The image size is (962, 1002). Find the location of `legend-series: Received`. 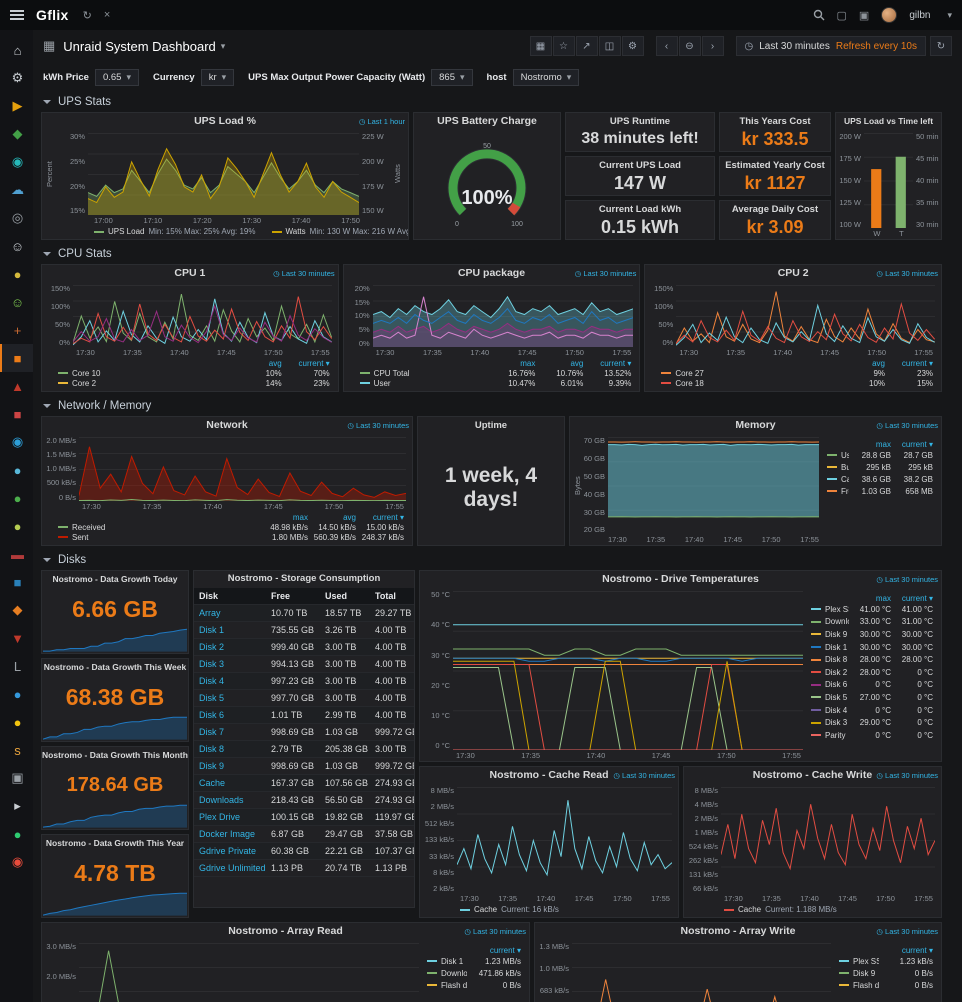

legend-series: Received is located at coordinates (159, 527).